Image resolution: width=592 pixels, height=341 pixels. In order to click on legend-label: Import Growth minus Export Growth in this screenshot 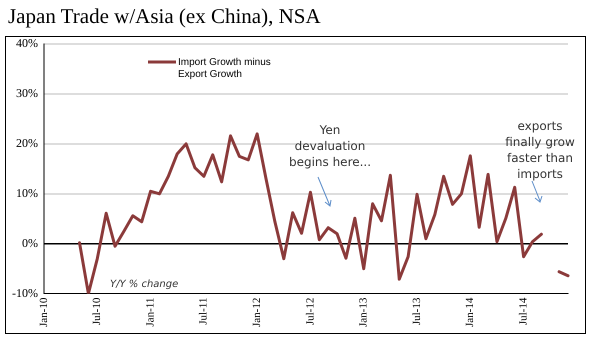, I will do `click(224, 68)`.